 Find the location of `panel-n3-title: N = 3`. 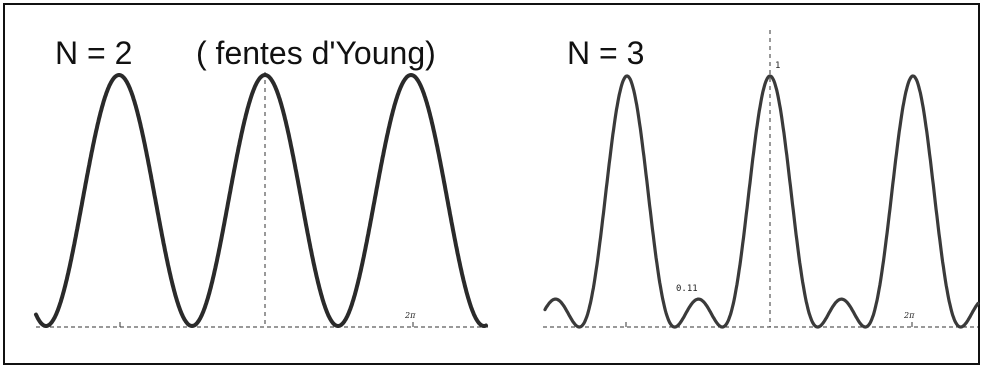

panel-n3-title: N = 3 is located at coordinates (605, 53).